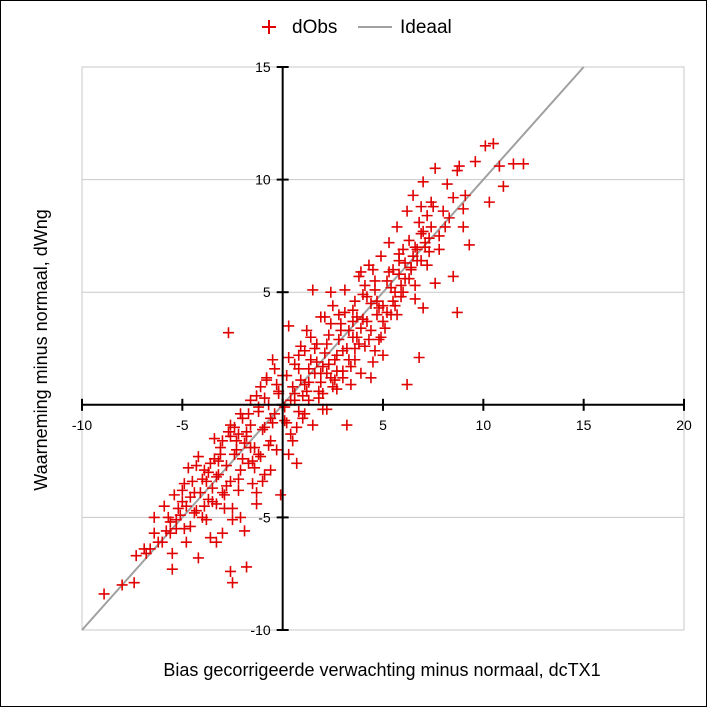 Image resolution: width=707 pixels, height=707 pixels. What do you see at coordinates (383, 425) in the screenshot?
I see `x-tick-label: 5` at bounding box center [383, 425].